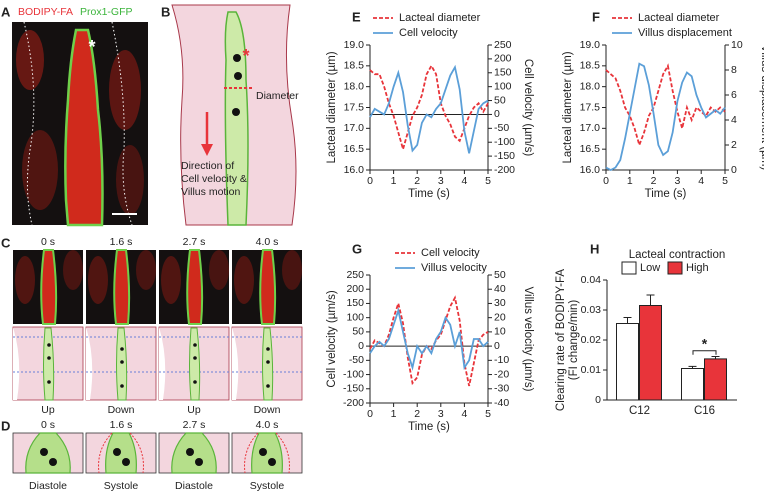 This screenshot has width=764, height=496. Describe the element at coordinates (504, 142) in the screenshot. I see `y2-tick-label: -100` at that location.